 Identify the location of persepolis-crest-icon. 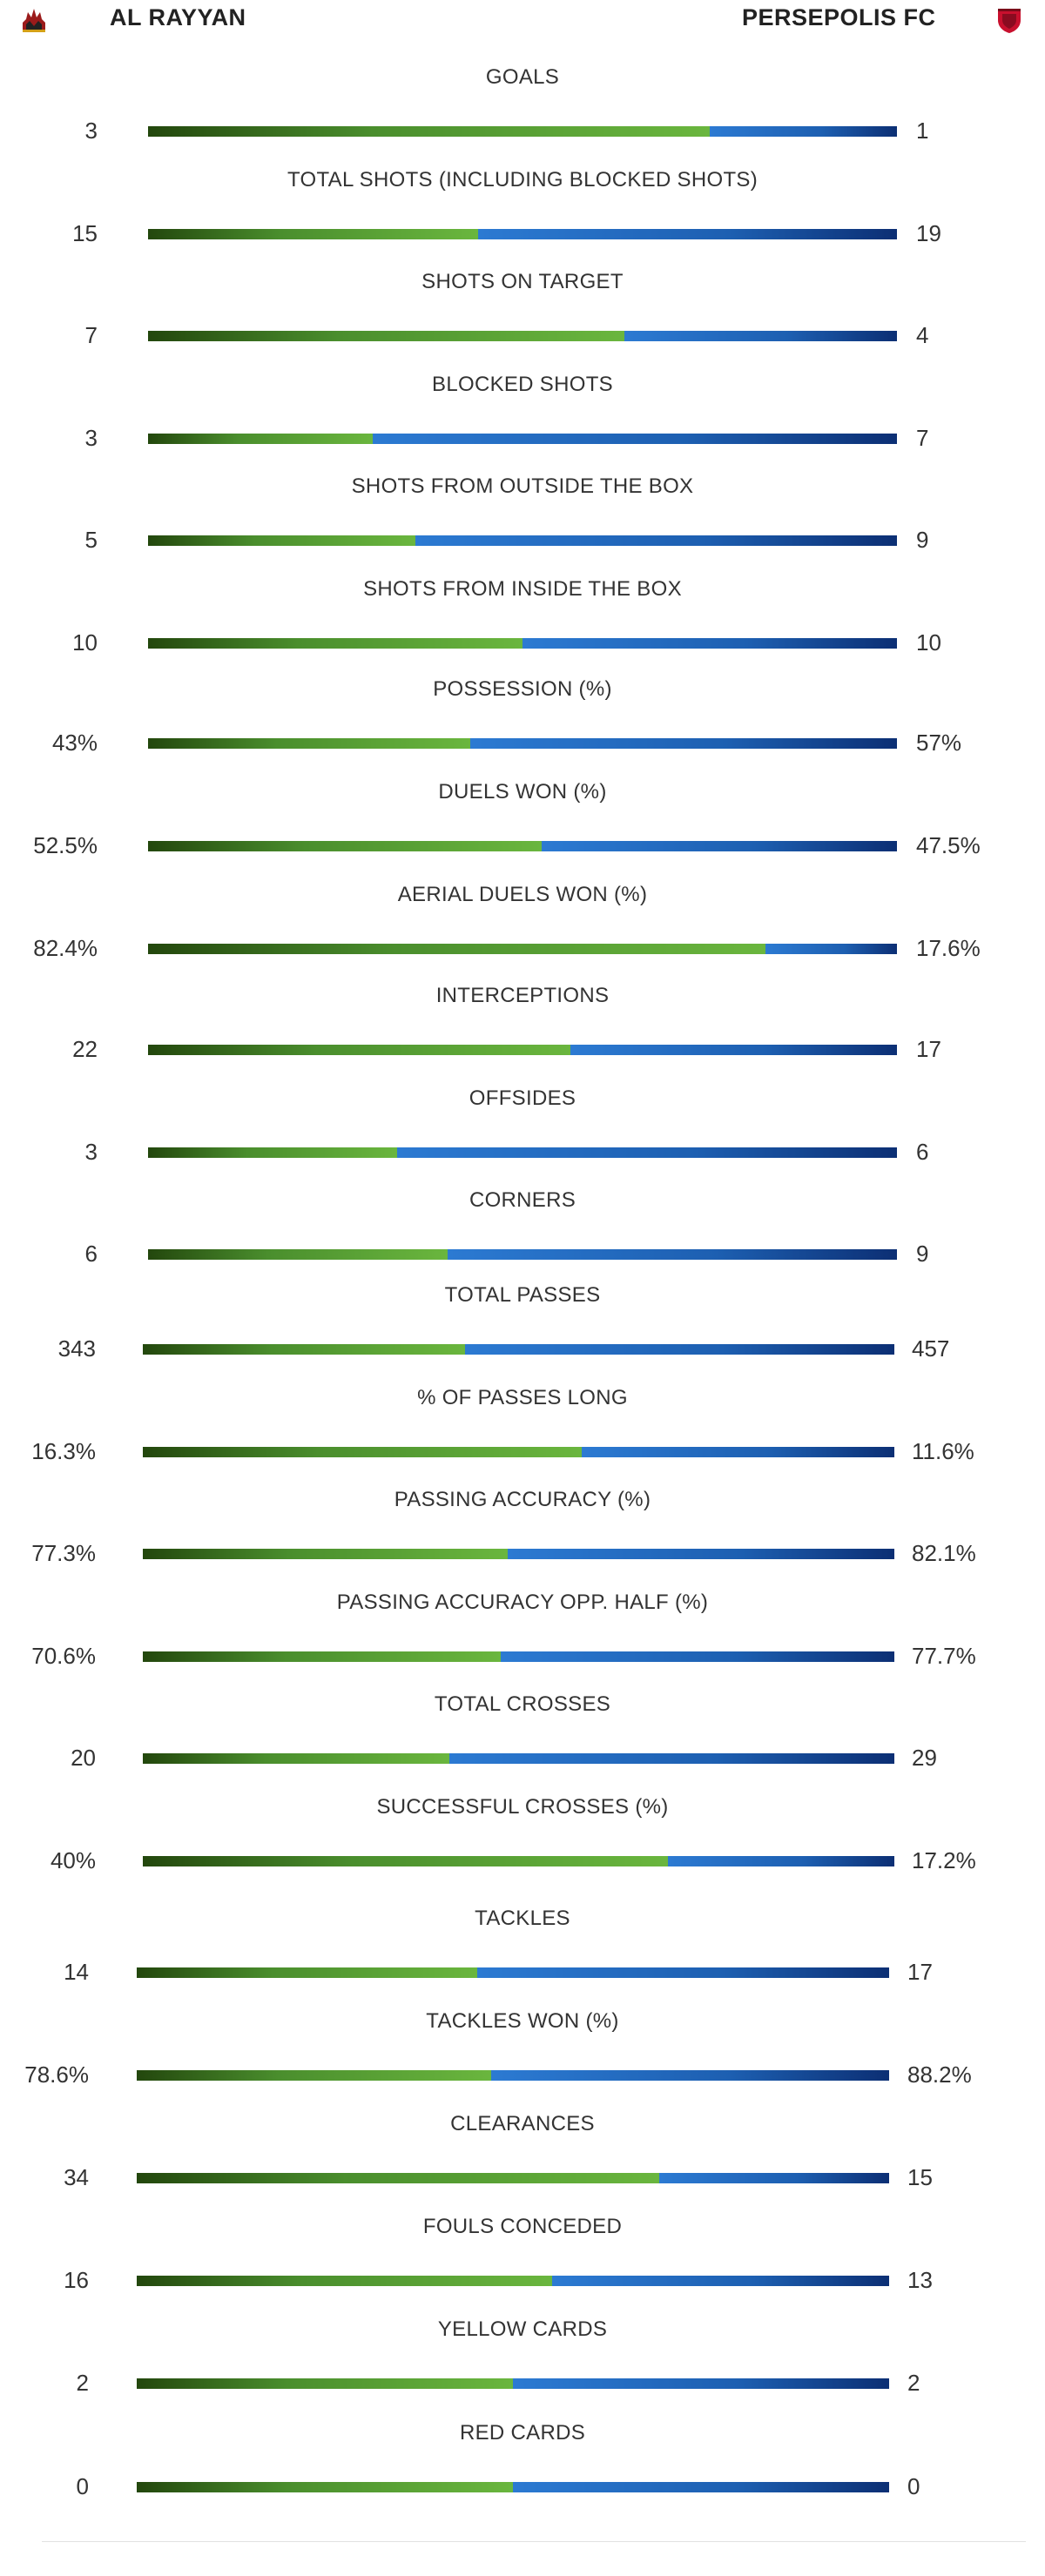
(1009, 20).